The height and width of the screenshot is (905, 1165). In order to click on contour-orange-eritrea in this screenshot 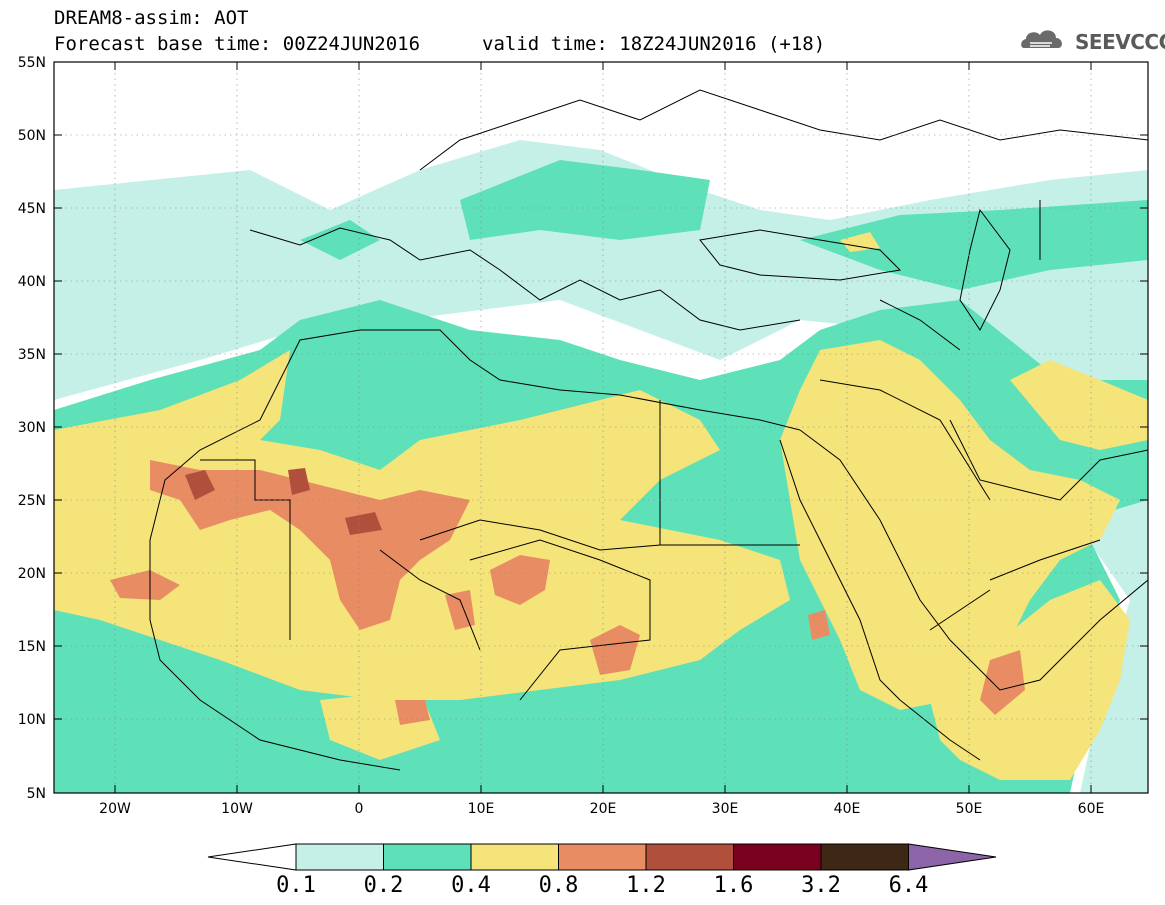, I will do `click(819, 625)`.